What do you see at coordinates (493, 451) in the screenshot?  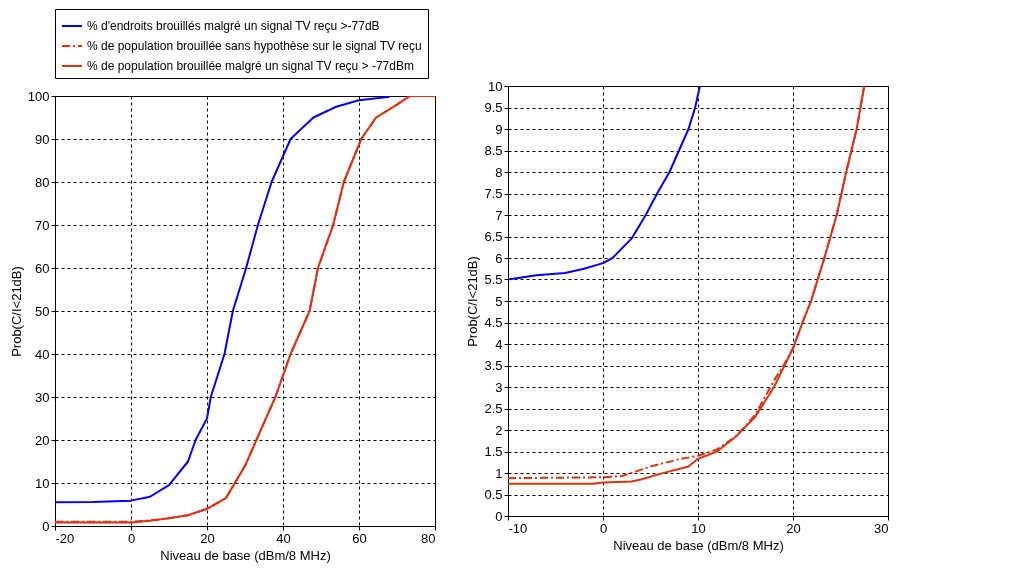 I see `y-tick-label: 1.5` at bounding box center [493, 451].